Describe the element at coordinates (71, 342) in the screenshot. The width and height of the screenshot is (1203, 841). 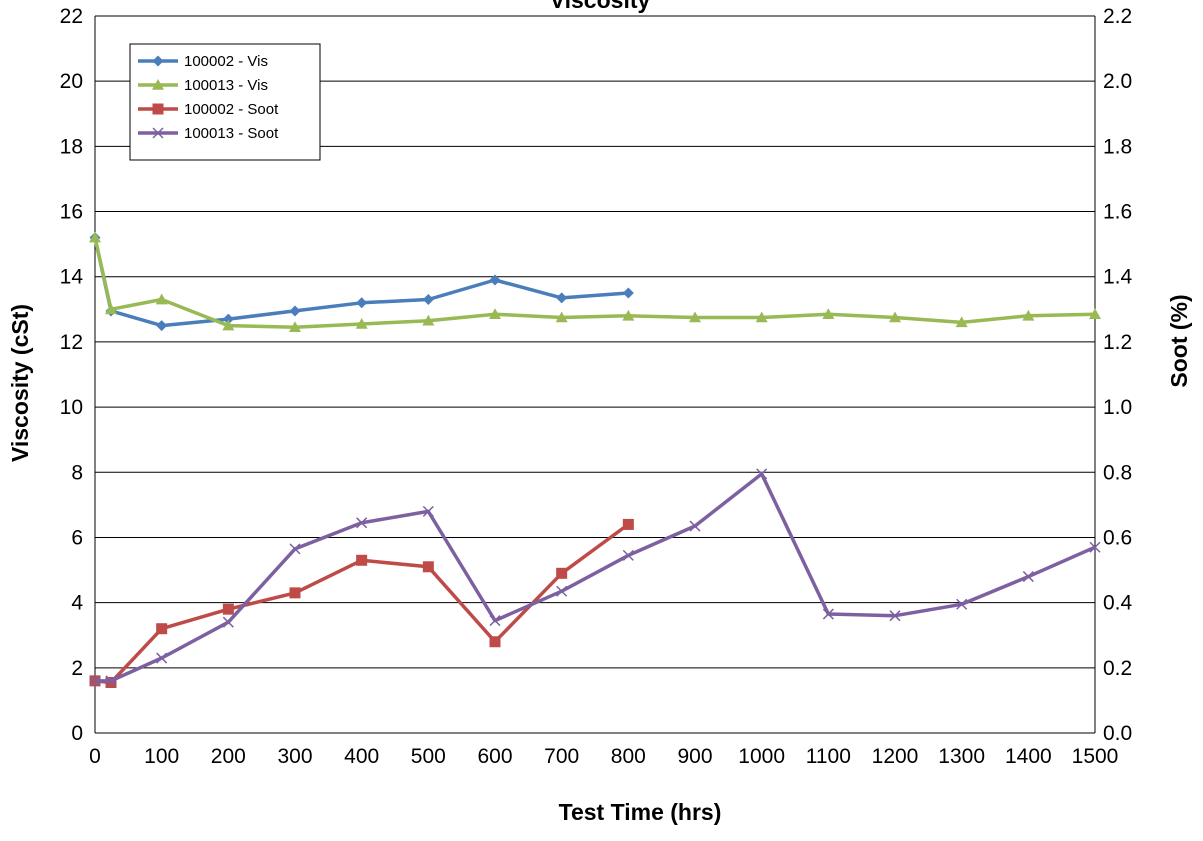
I see `y-tick-label: 12` at that location.